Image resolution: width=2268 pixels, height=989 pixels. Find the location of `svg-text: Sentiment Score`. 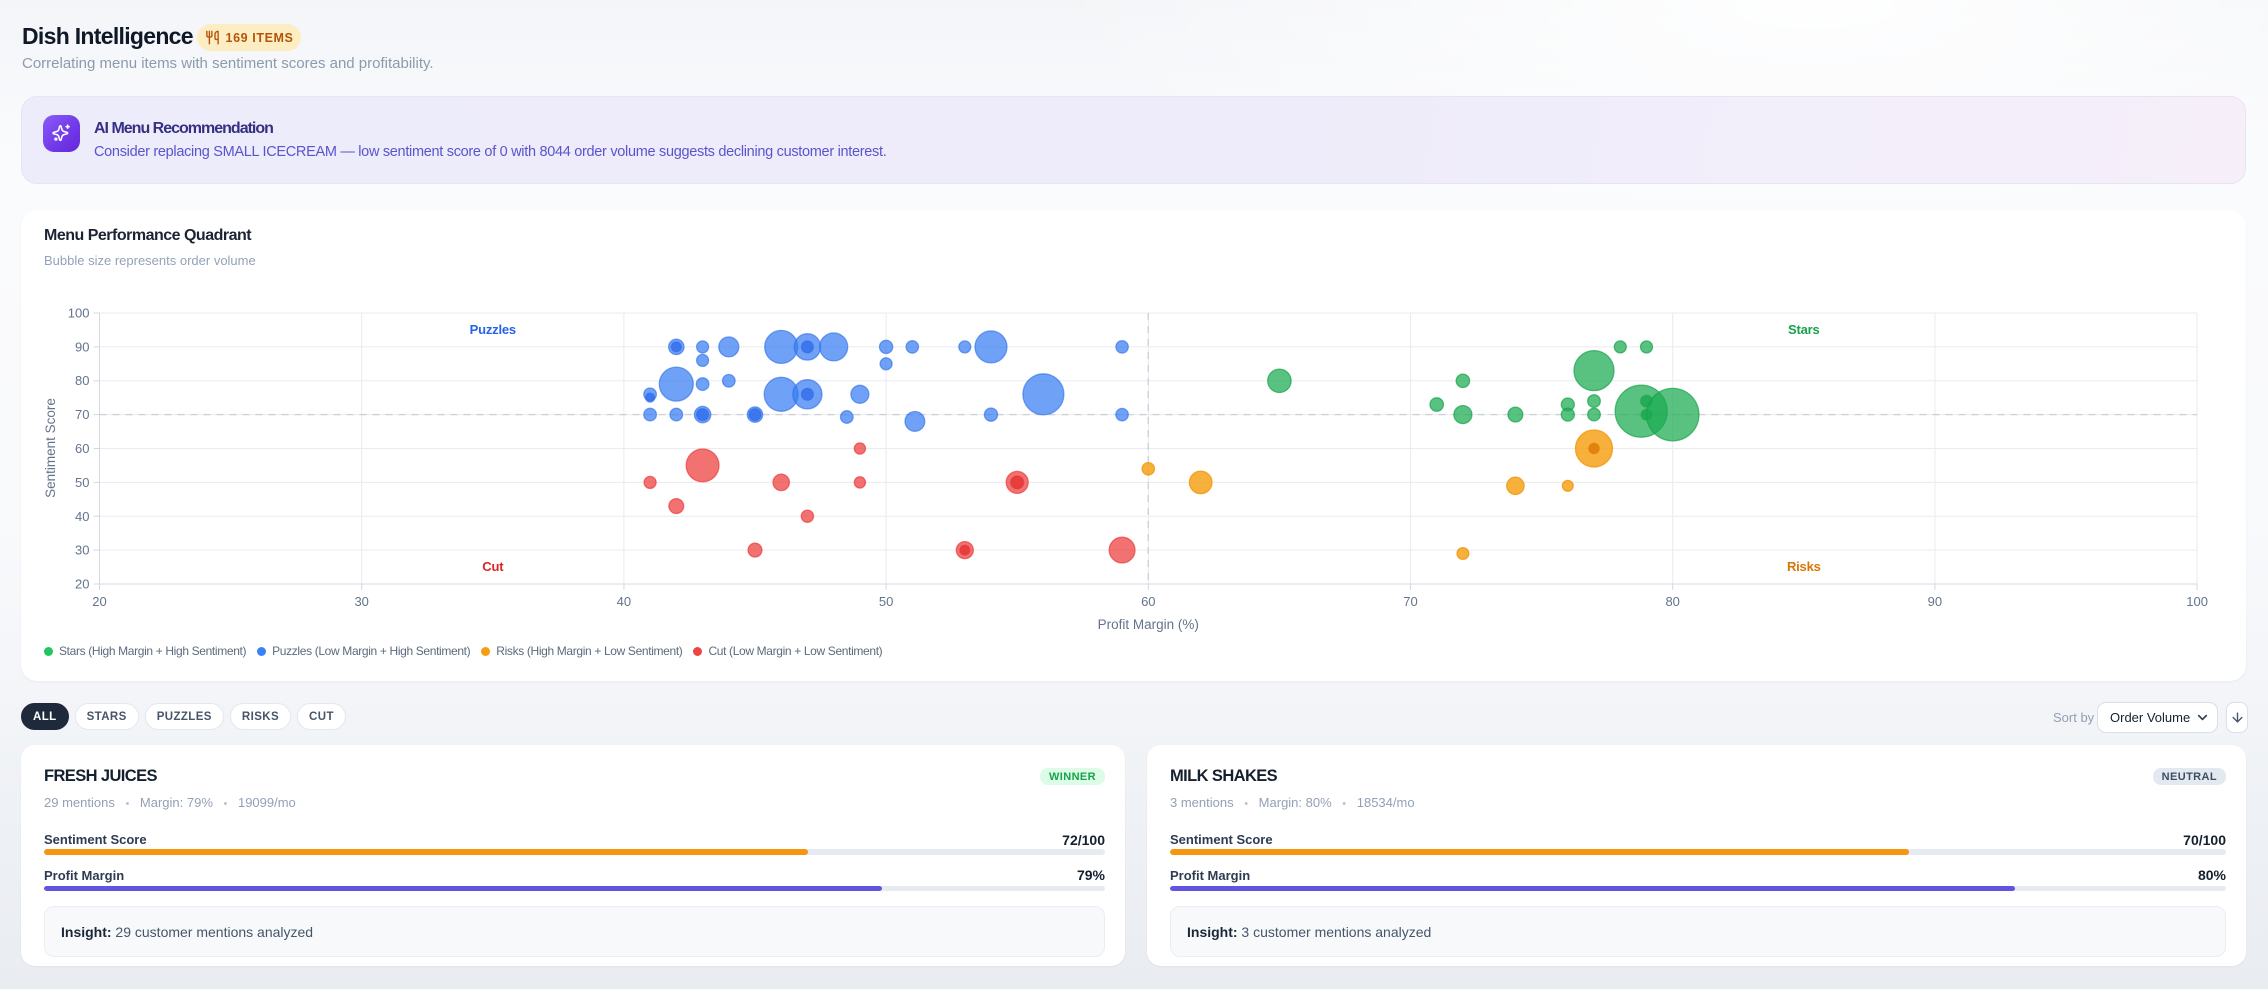

svg-text: Sentiment Score is located at coordinates (50, 448).